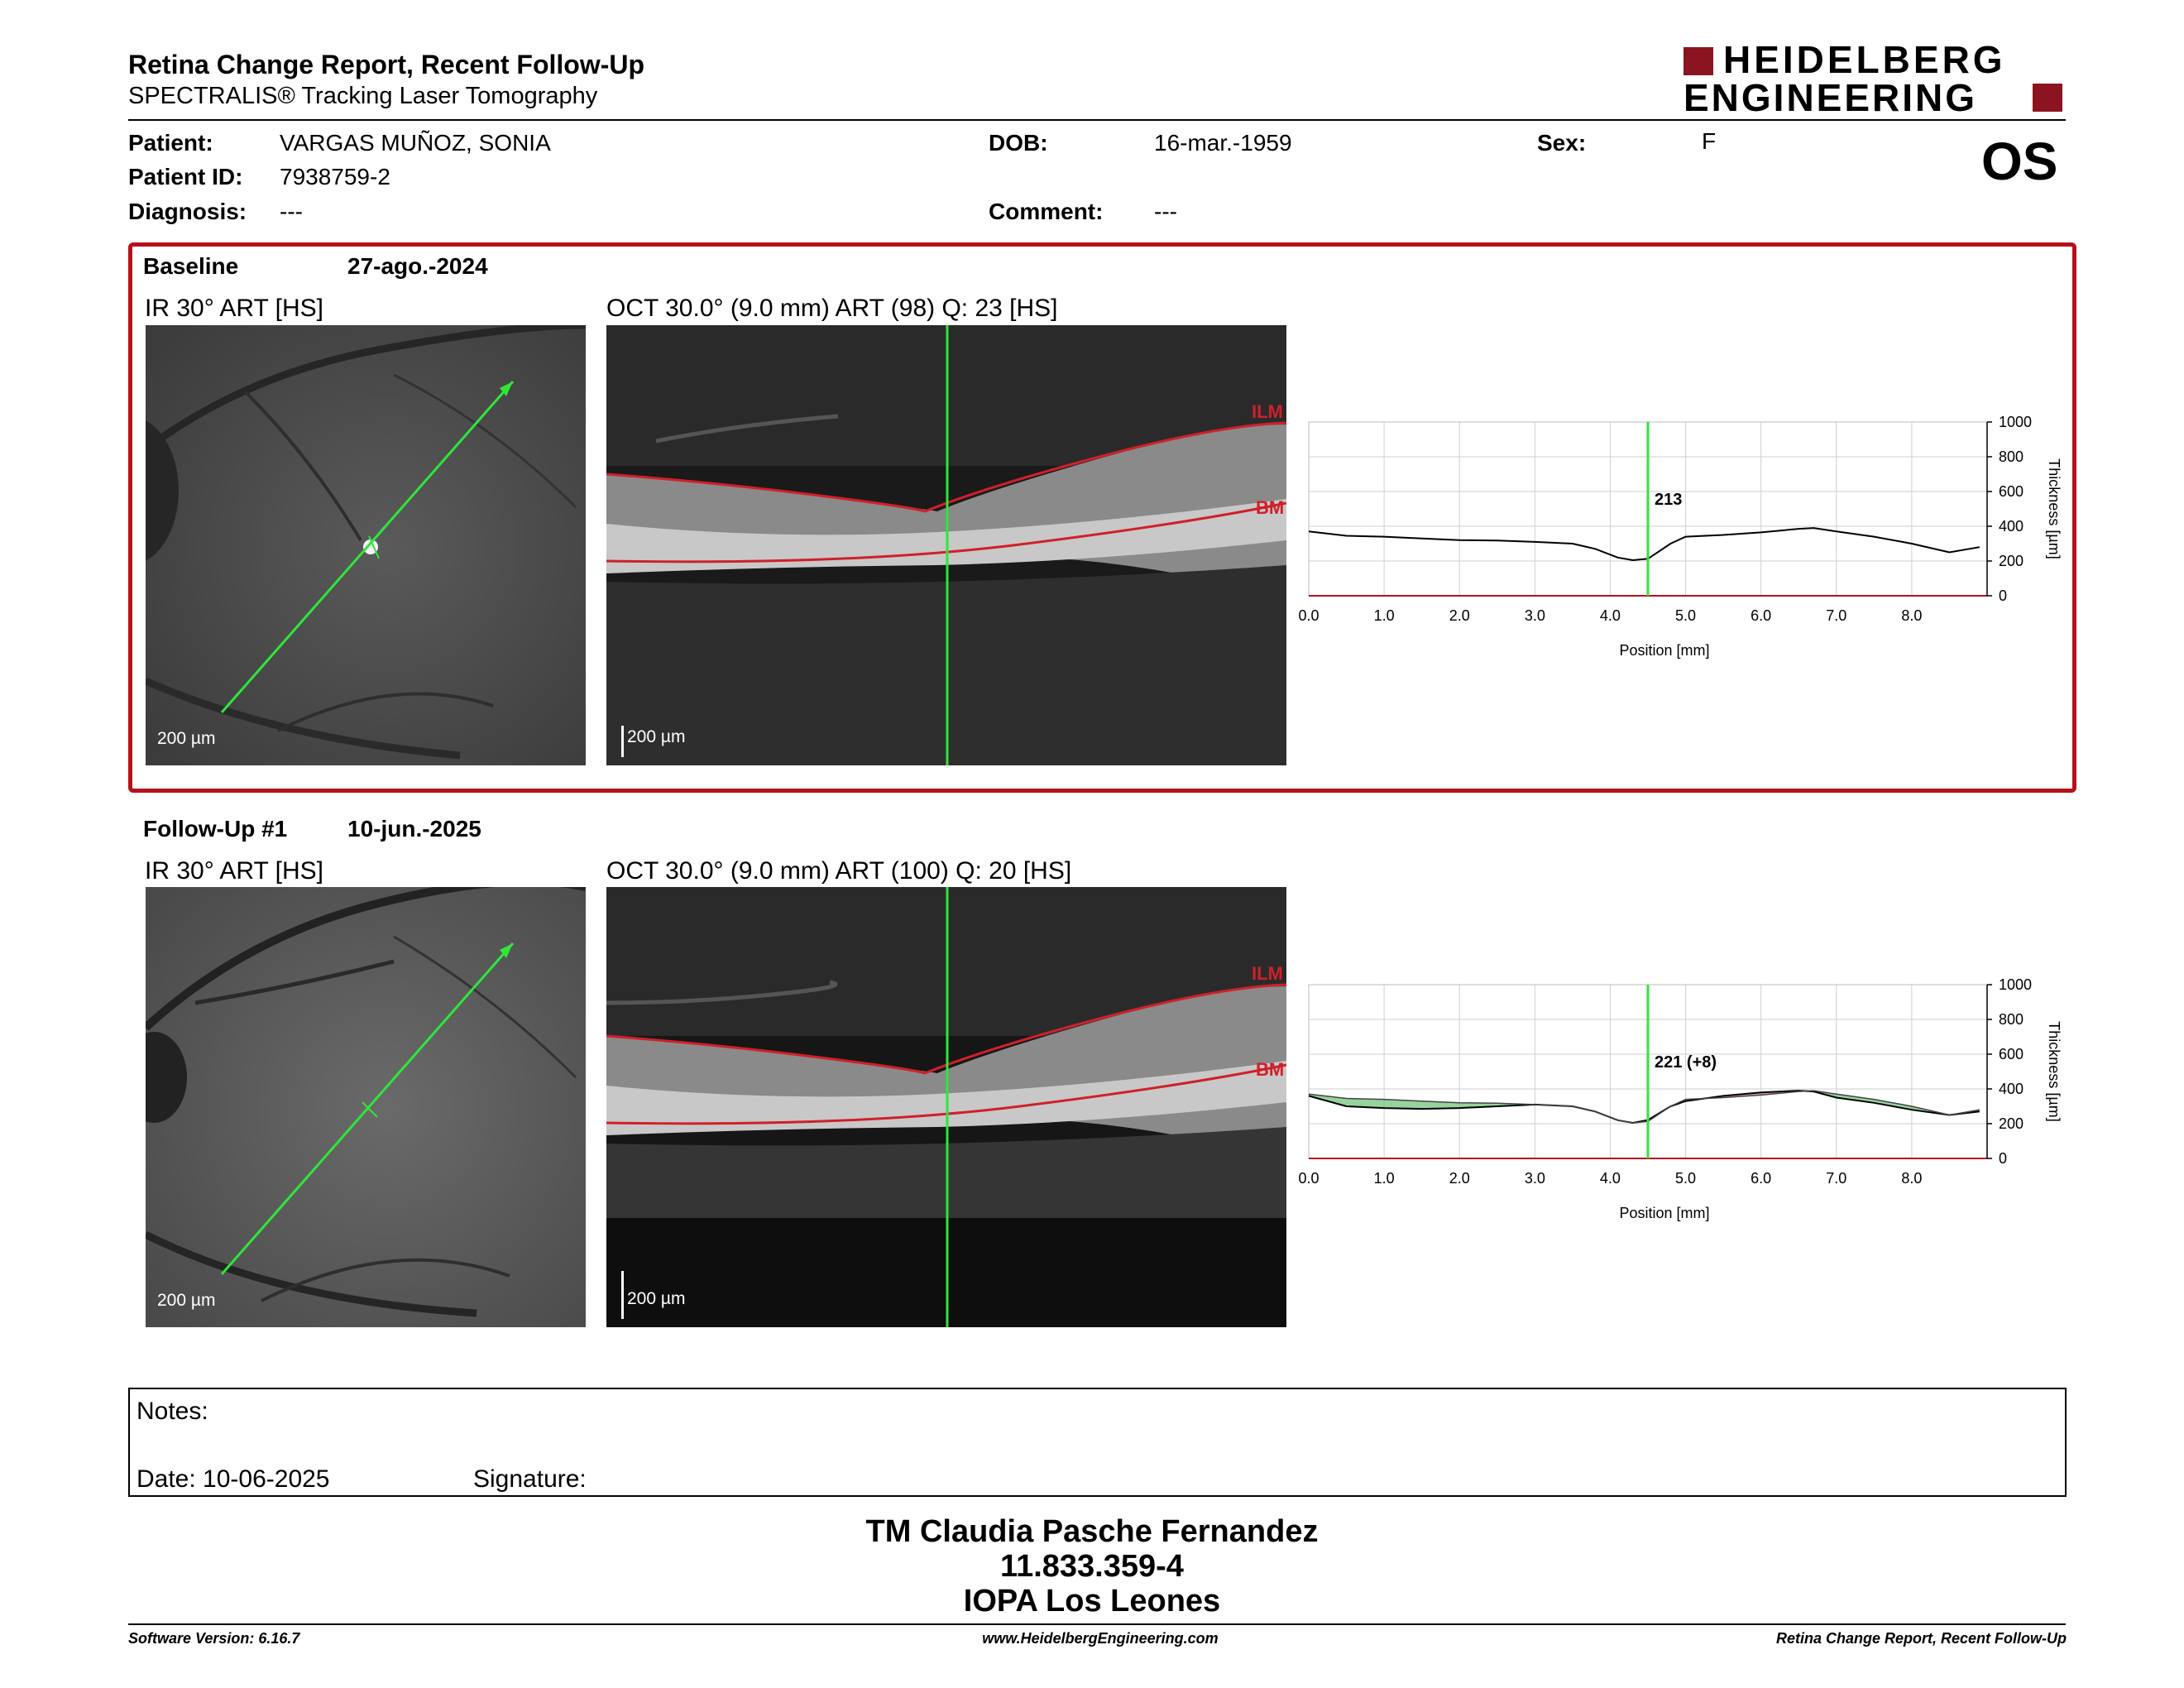 The image size is (2184, 1688). I want to click on followup-oct-title: OCT 30.0° (9.0 mm) ART (100) Q: 20 [HS], so click(839, 871).